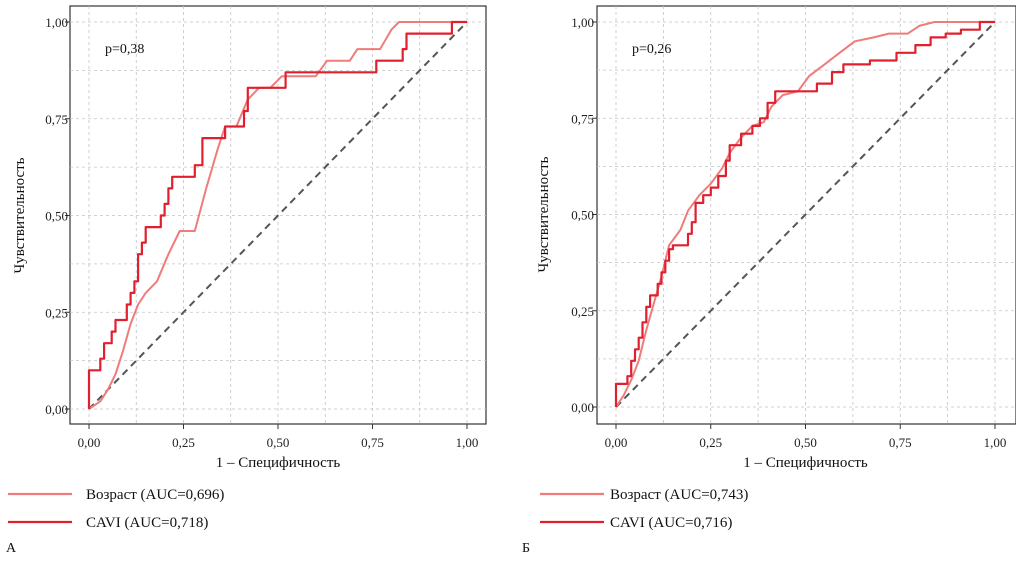 The image size is (1016, 561). I want to click on p-value-annotation: p=0,26, so click(651, 49).